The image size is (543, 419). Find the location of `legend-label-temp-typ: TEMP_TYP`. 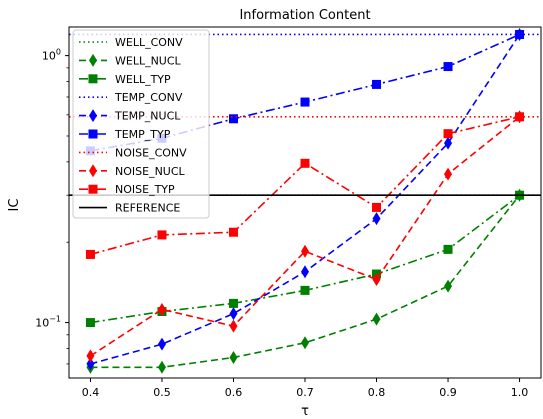

legend-label-temp-typ: TEMP_TYP is located at coordinates (142, 134).